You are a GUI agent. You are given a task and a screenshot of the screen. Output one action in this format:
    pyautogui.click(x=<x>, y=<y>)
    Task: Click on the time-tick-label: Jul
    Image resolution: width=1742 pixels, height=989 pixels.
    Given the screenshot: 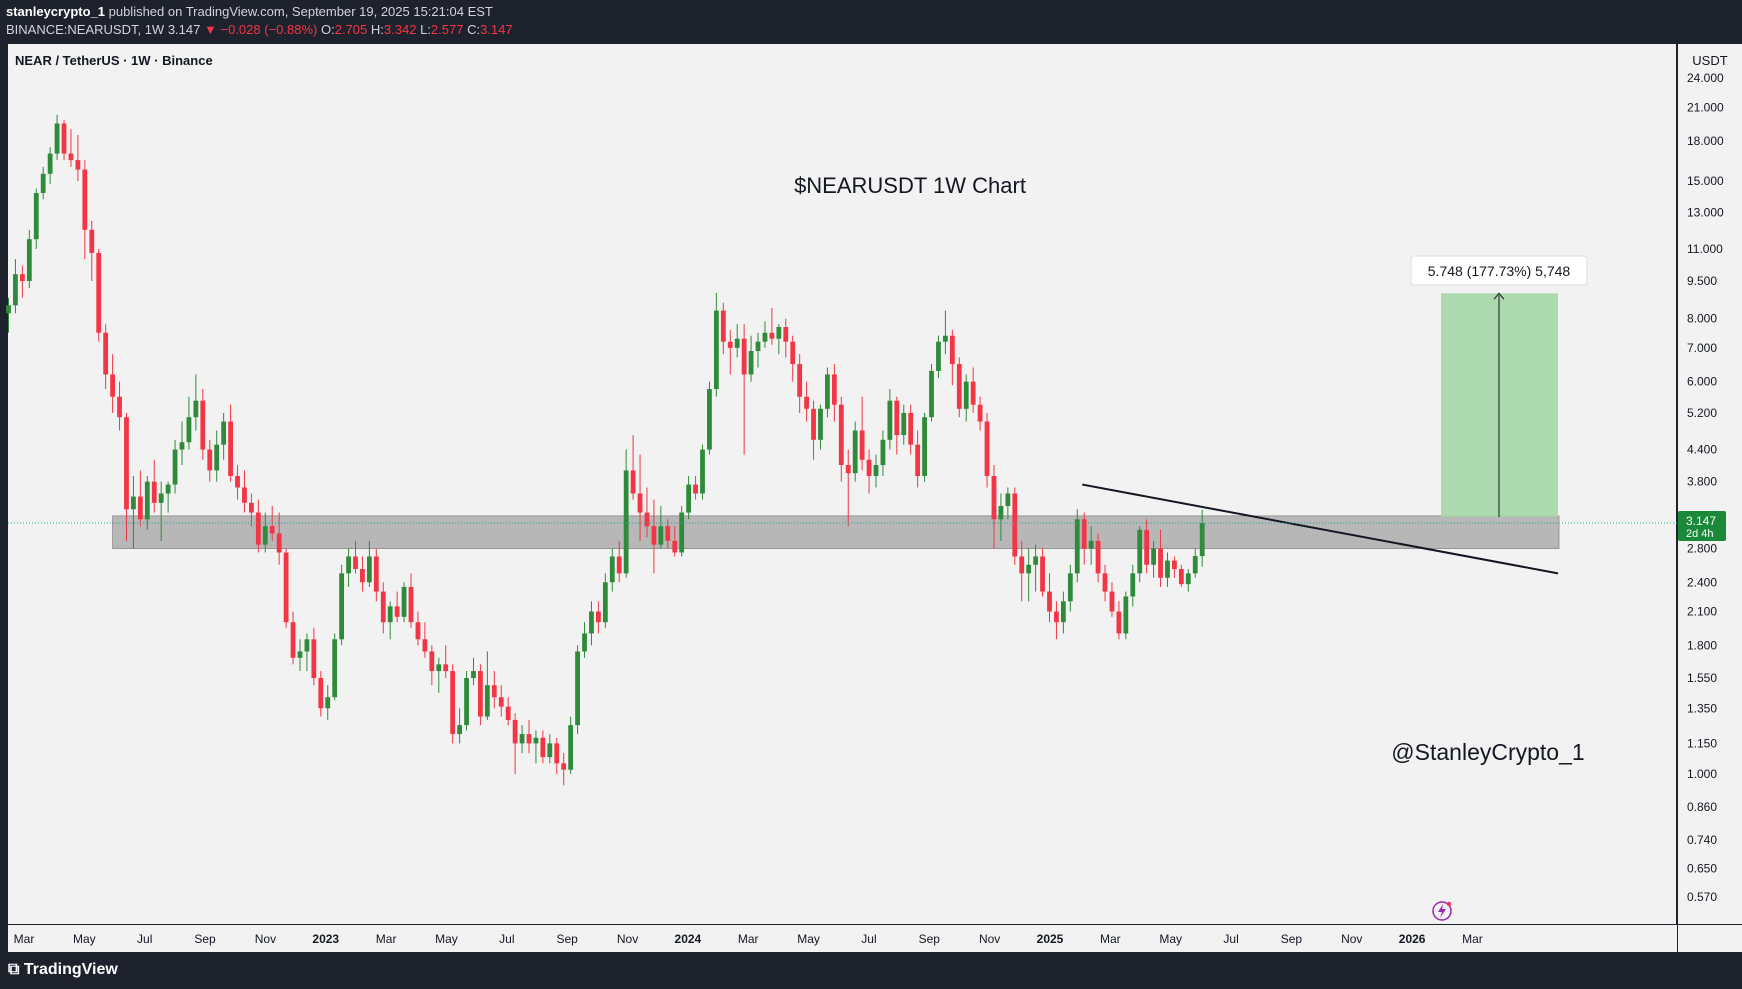 What is the action you would take?
    pyautogui.click(x=868, y=939)
    